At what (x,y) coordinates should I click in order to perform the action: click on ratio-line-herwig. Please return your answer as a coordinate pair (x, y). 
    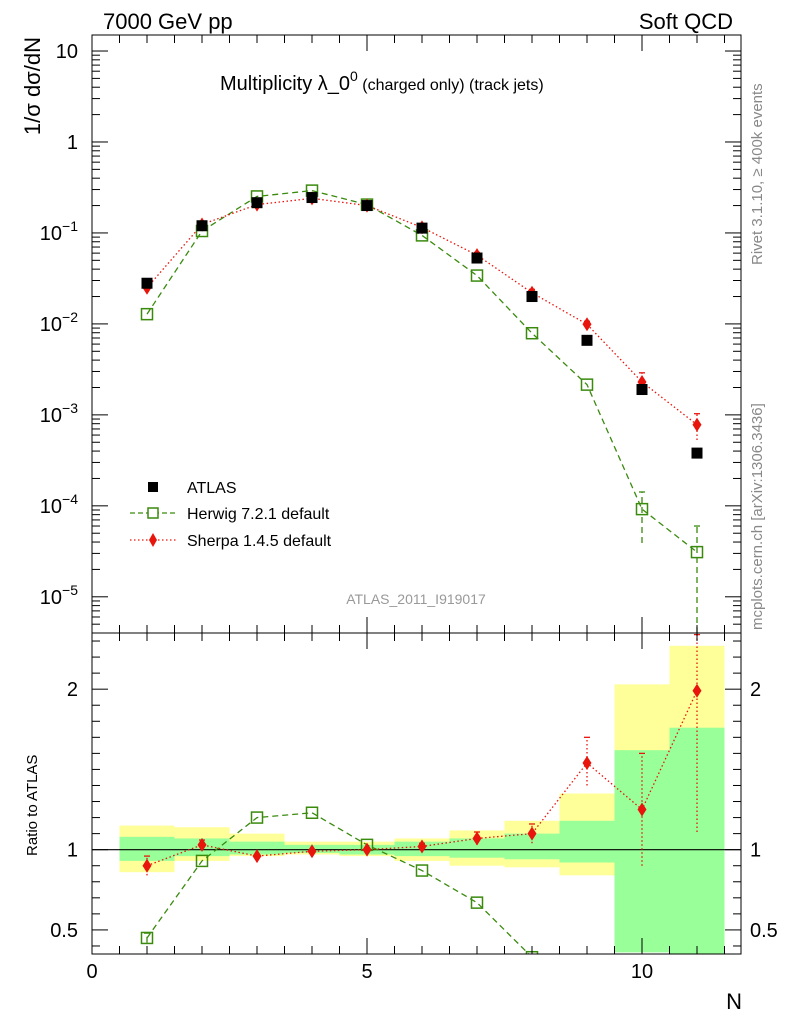
    Looking at the image, I should click on (338, 883).